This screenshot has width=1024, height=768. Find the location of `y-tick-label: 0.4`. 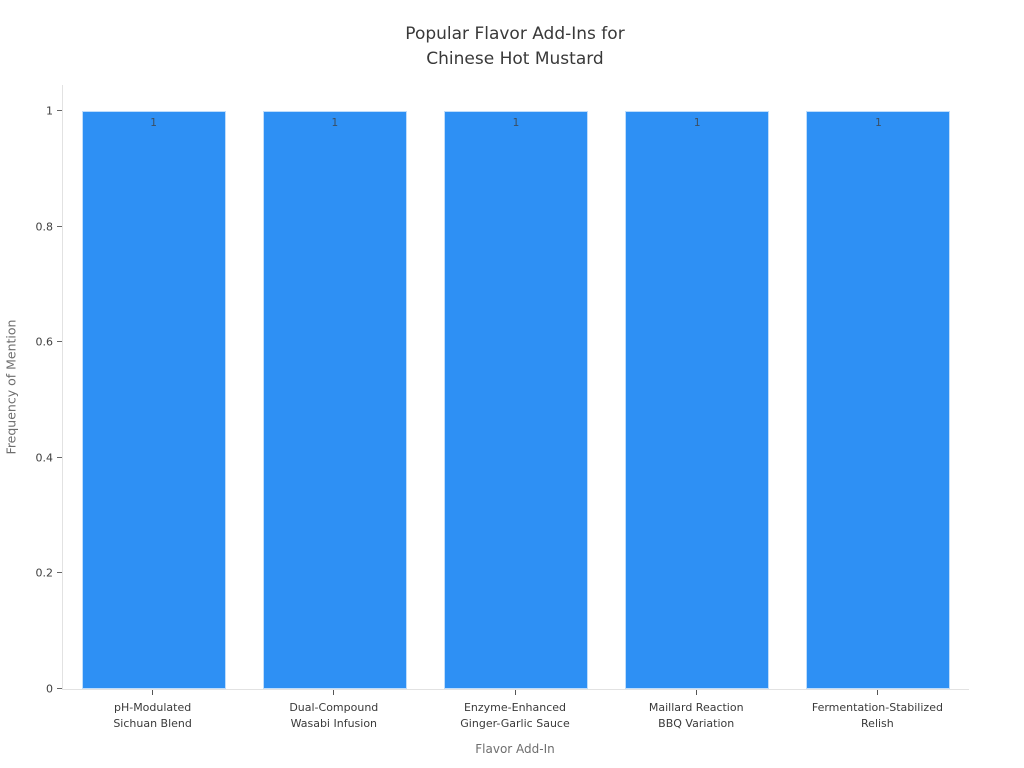

y-tick-label: 0.4 is located at coordinates (44, 458).